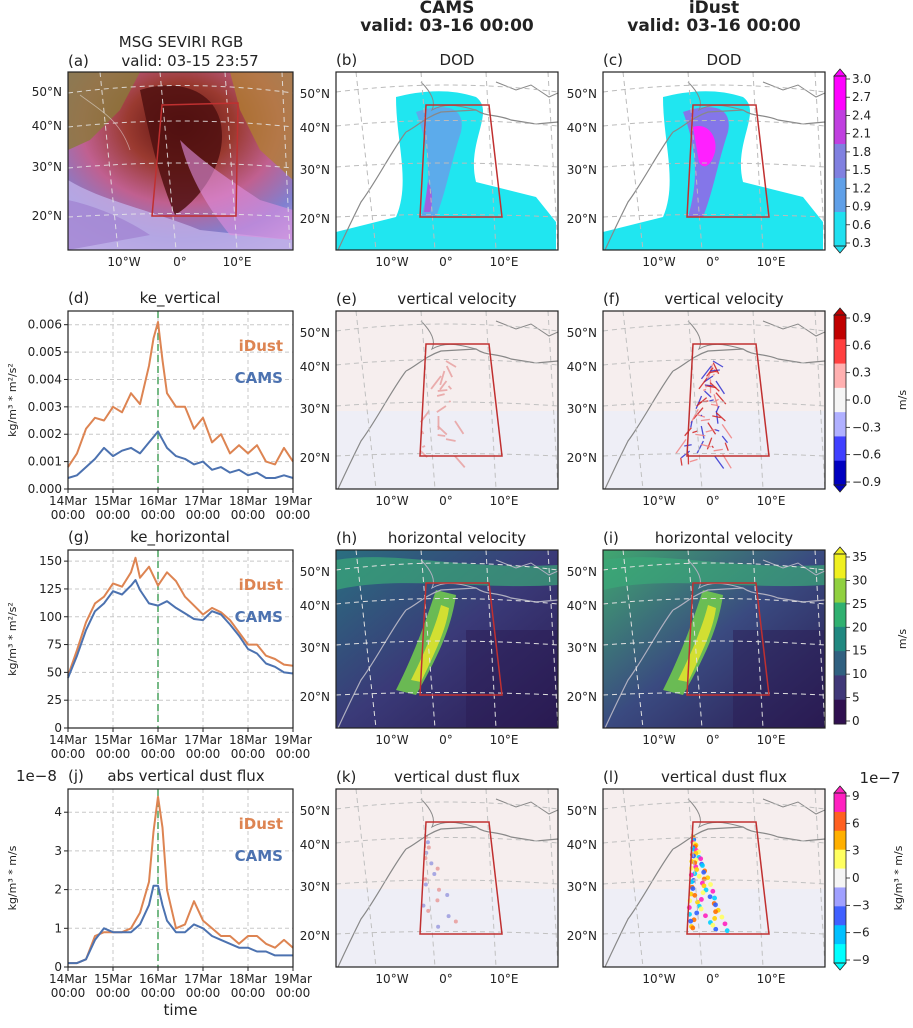 The height and width of the screenshot is (1028, 913). What do you see at coordinates (456, 299) in the screenshot?
I see `panel-title: vertical velocity` at bounding box center [456, 299].